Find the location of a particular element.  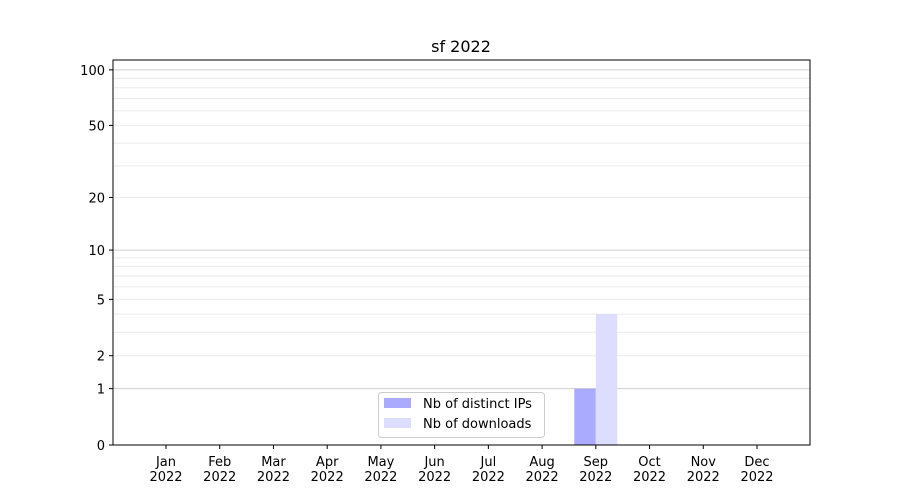

x-tick-label: Apr 2022 is located at coordinates (327, 470).